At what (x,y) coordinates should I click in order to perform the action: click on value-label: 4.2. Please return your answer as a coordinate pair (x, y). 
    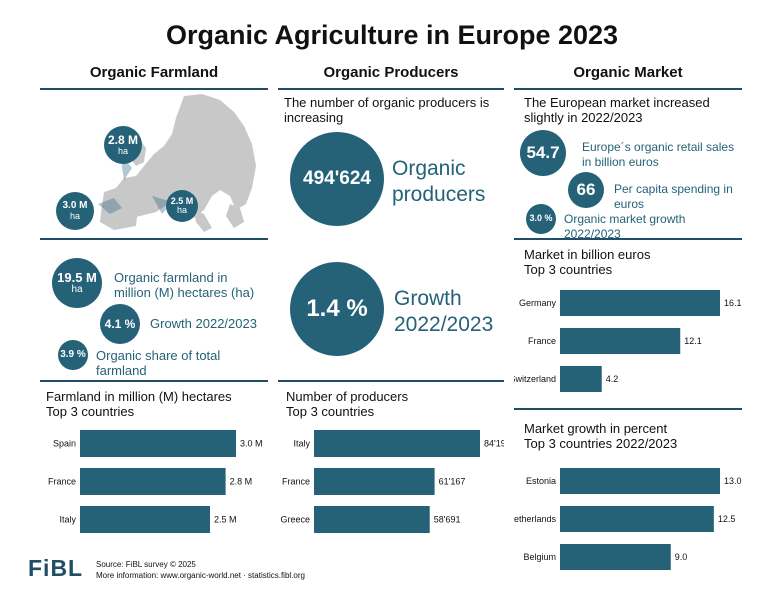
    Looking at the image, I should click on (612, 379).